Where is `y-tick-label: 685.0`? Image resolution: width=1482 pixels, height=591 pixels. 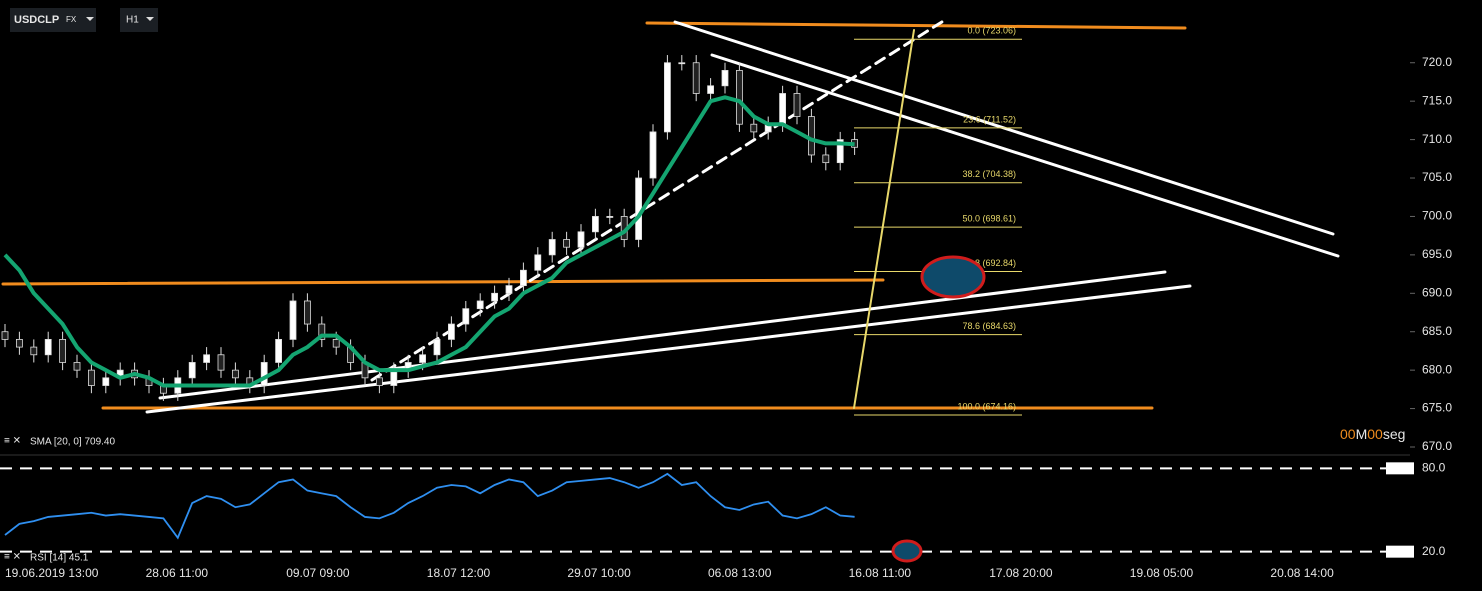
y-tick-label: 685.0 is located at coordinates (1437, 331).